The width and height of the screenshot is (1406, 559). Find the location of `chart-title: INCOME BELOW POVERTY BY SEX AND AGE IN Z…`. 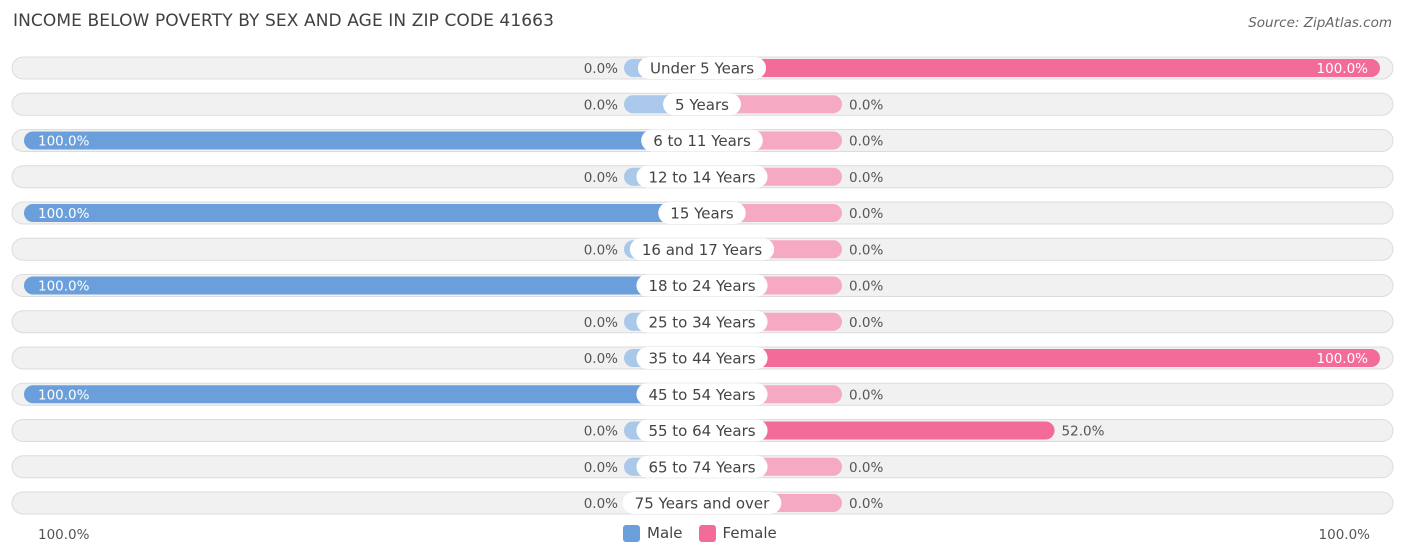

chart-title: INCOME BELOW POVERTY BY SEX AND AGE IN Z… is located at coordinates (284, 21).